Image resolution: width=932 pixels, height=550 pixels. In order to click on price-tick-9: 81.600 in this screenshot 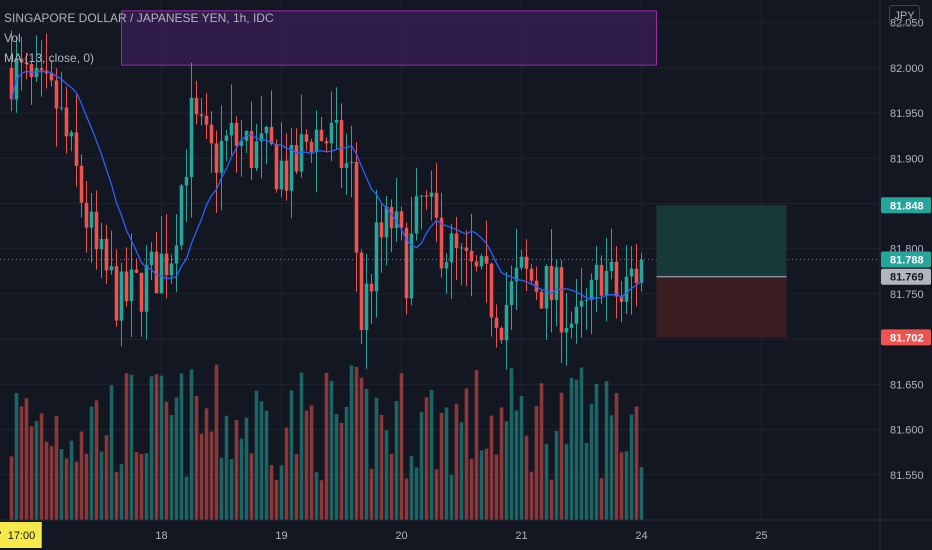, I will do `click(907, 431)`.